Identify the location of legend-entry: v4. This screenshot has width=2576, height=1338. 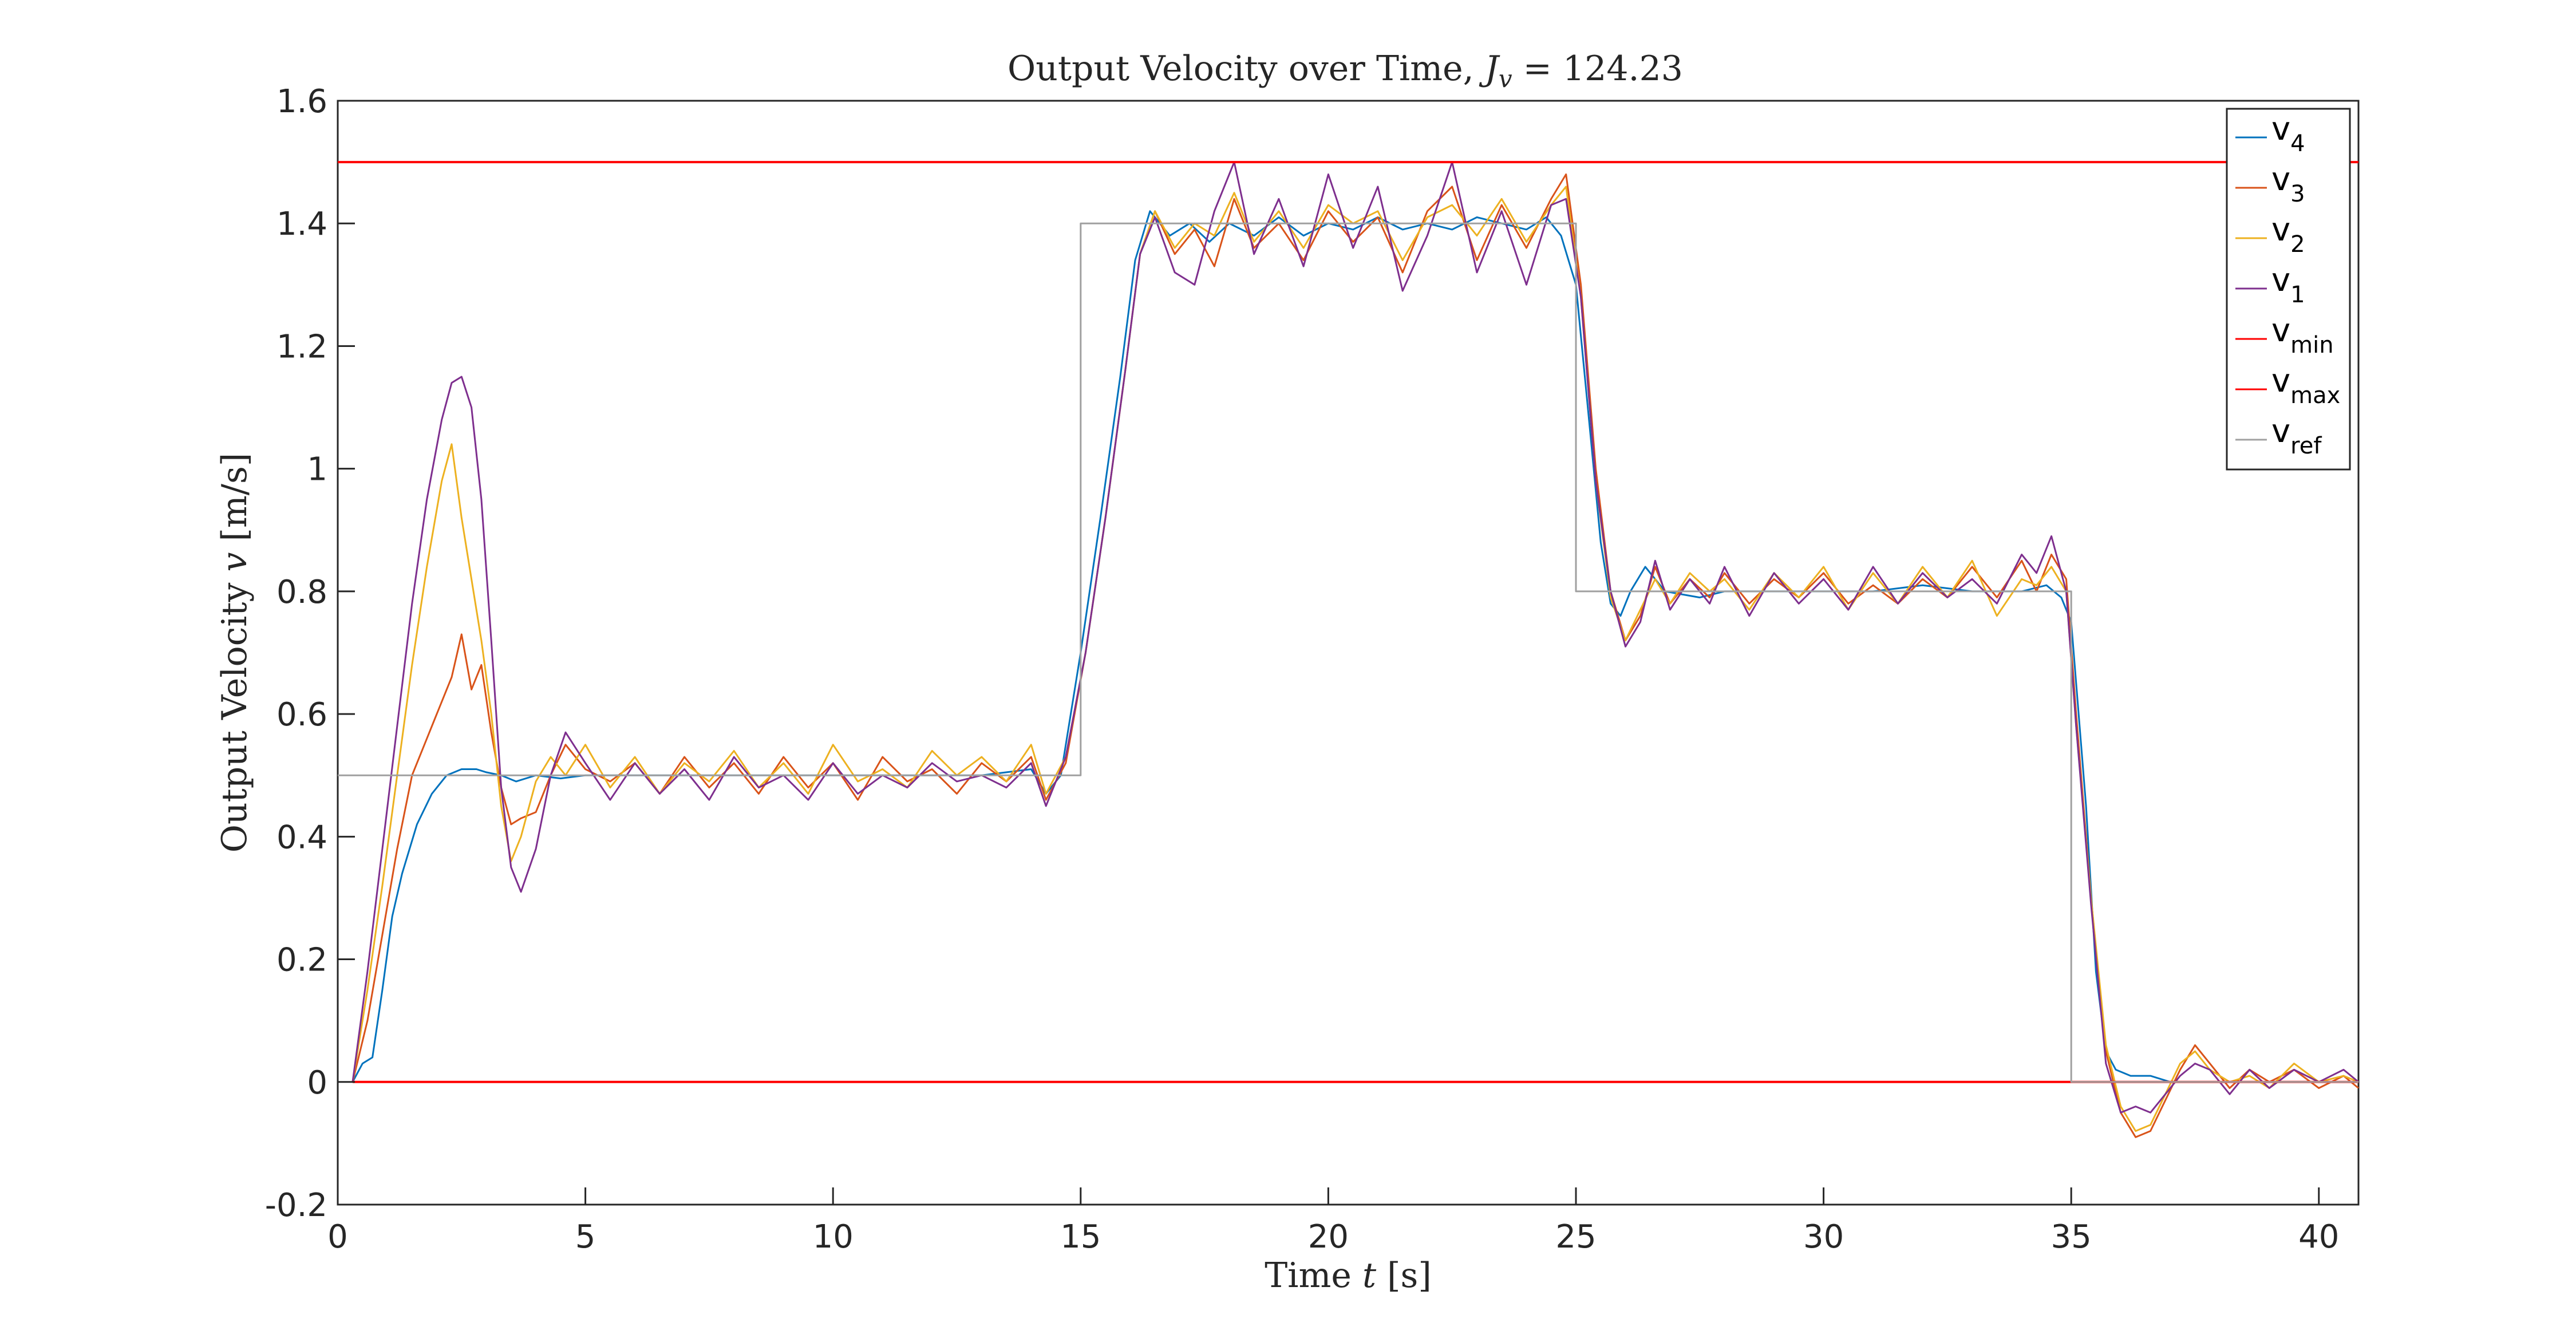
(2270, 133).